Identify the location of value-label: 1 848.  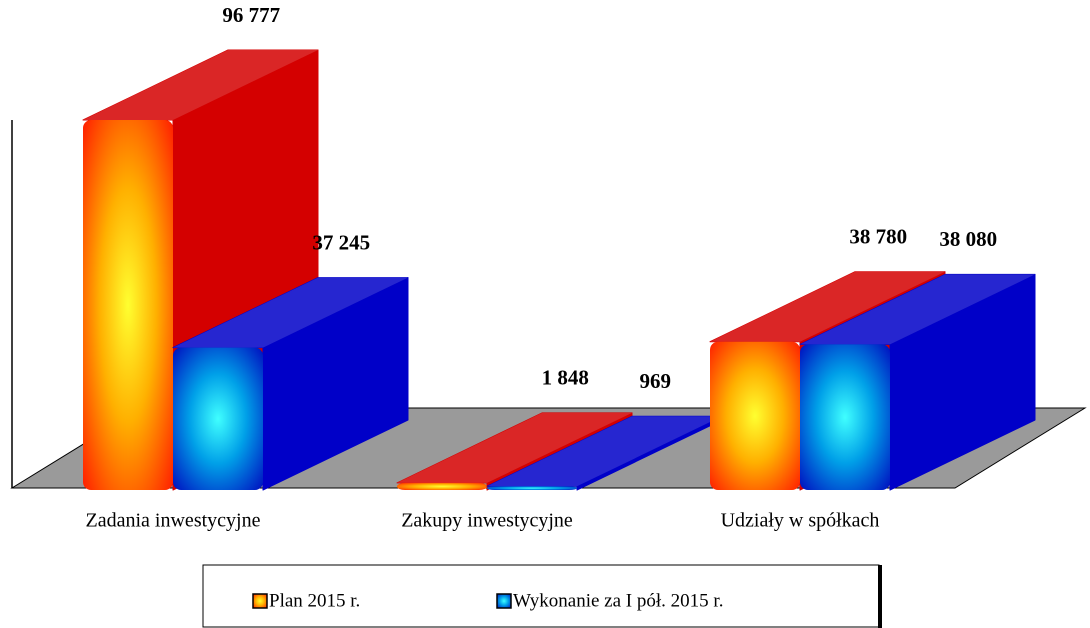
(565, 378).